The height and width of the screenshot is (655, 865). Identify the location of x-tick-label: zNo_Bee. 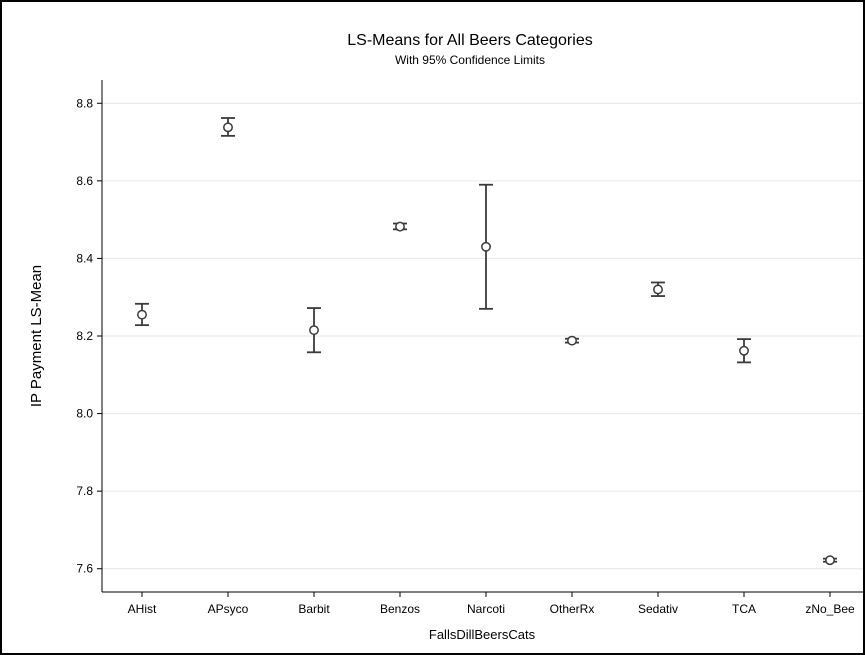
(830, 609).